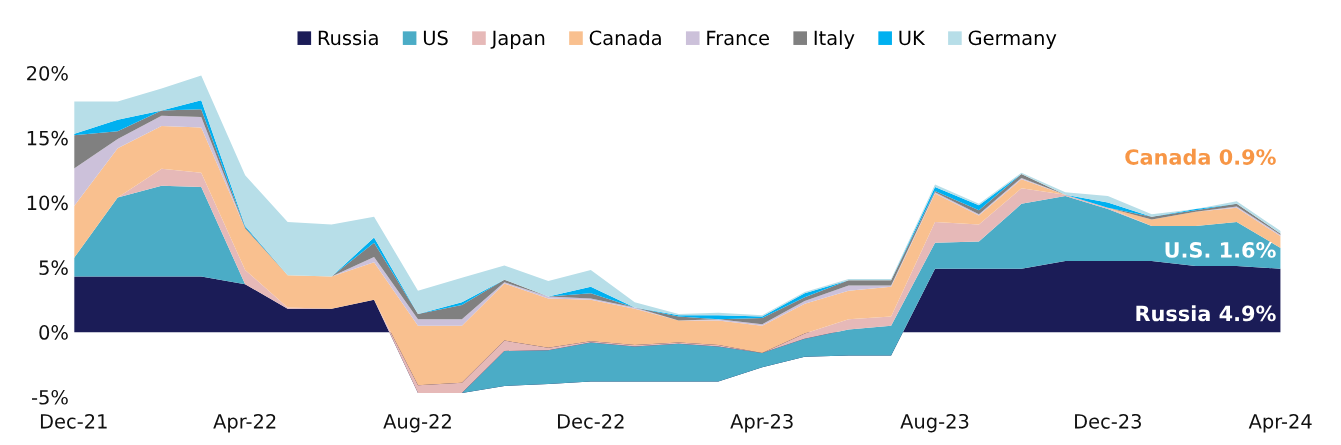 The width and height of the screenshot is (1341, 445). Describe the element at coordinates (761, 423) in the screenshot. I see `x-tick-label: Apr-23` at that location.